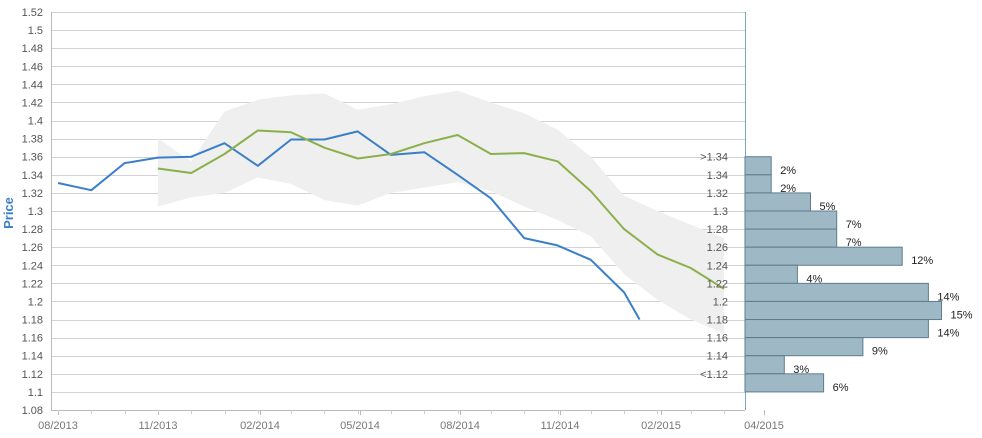  I want to click on distribution-bin-label: 1.24, so click(717, 266).